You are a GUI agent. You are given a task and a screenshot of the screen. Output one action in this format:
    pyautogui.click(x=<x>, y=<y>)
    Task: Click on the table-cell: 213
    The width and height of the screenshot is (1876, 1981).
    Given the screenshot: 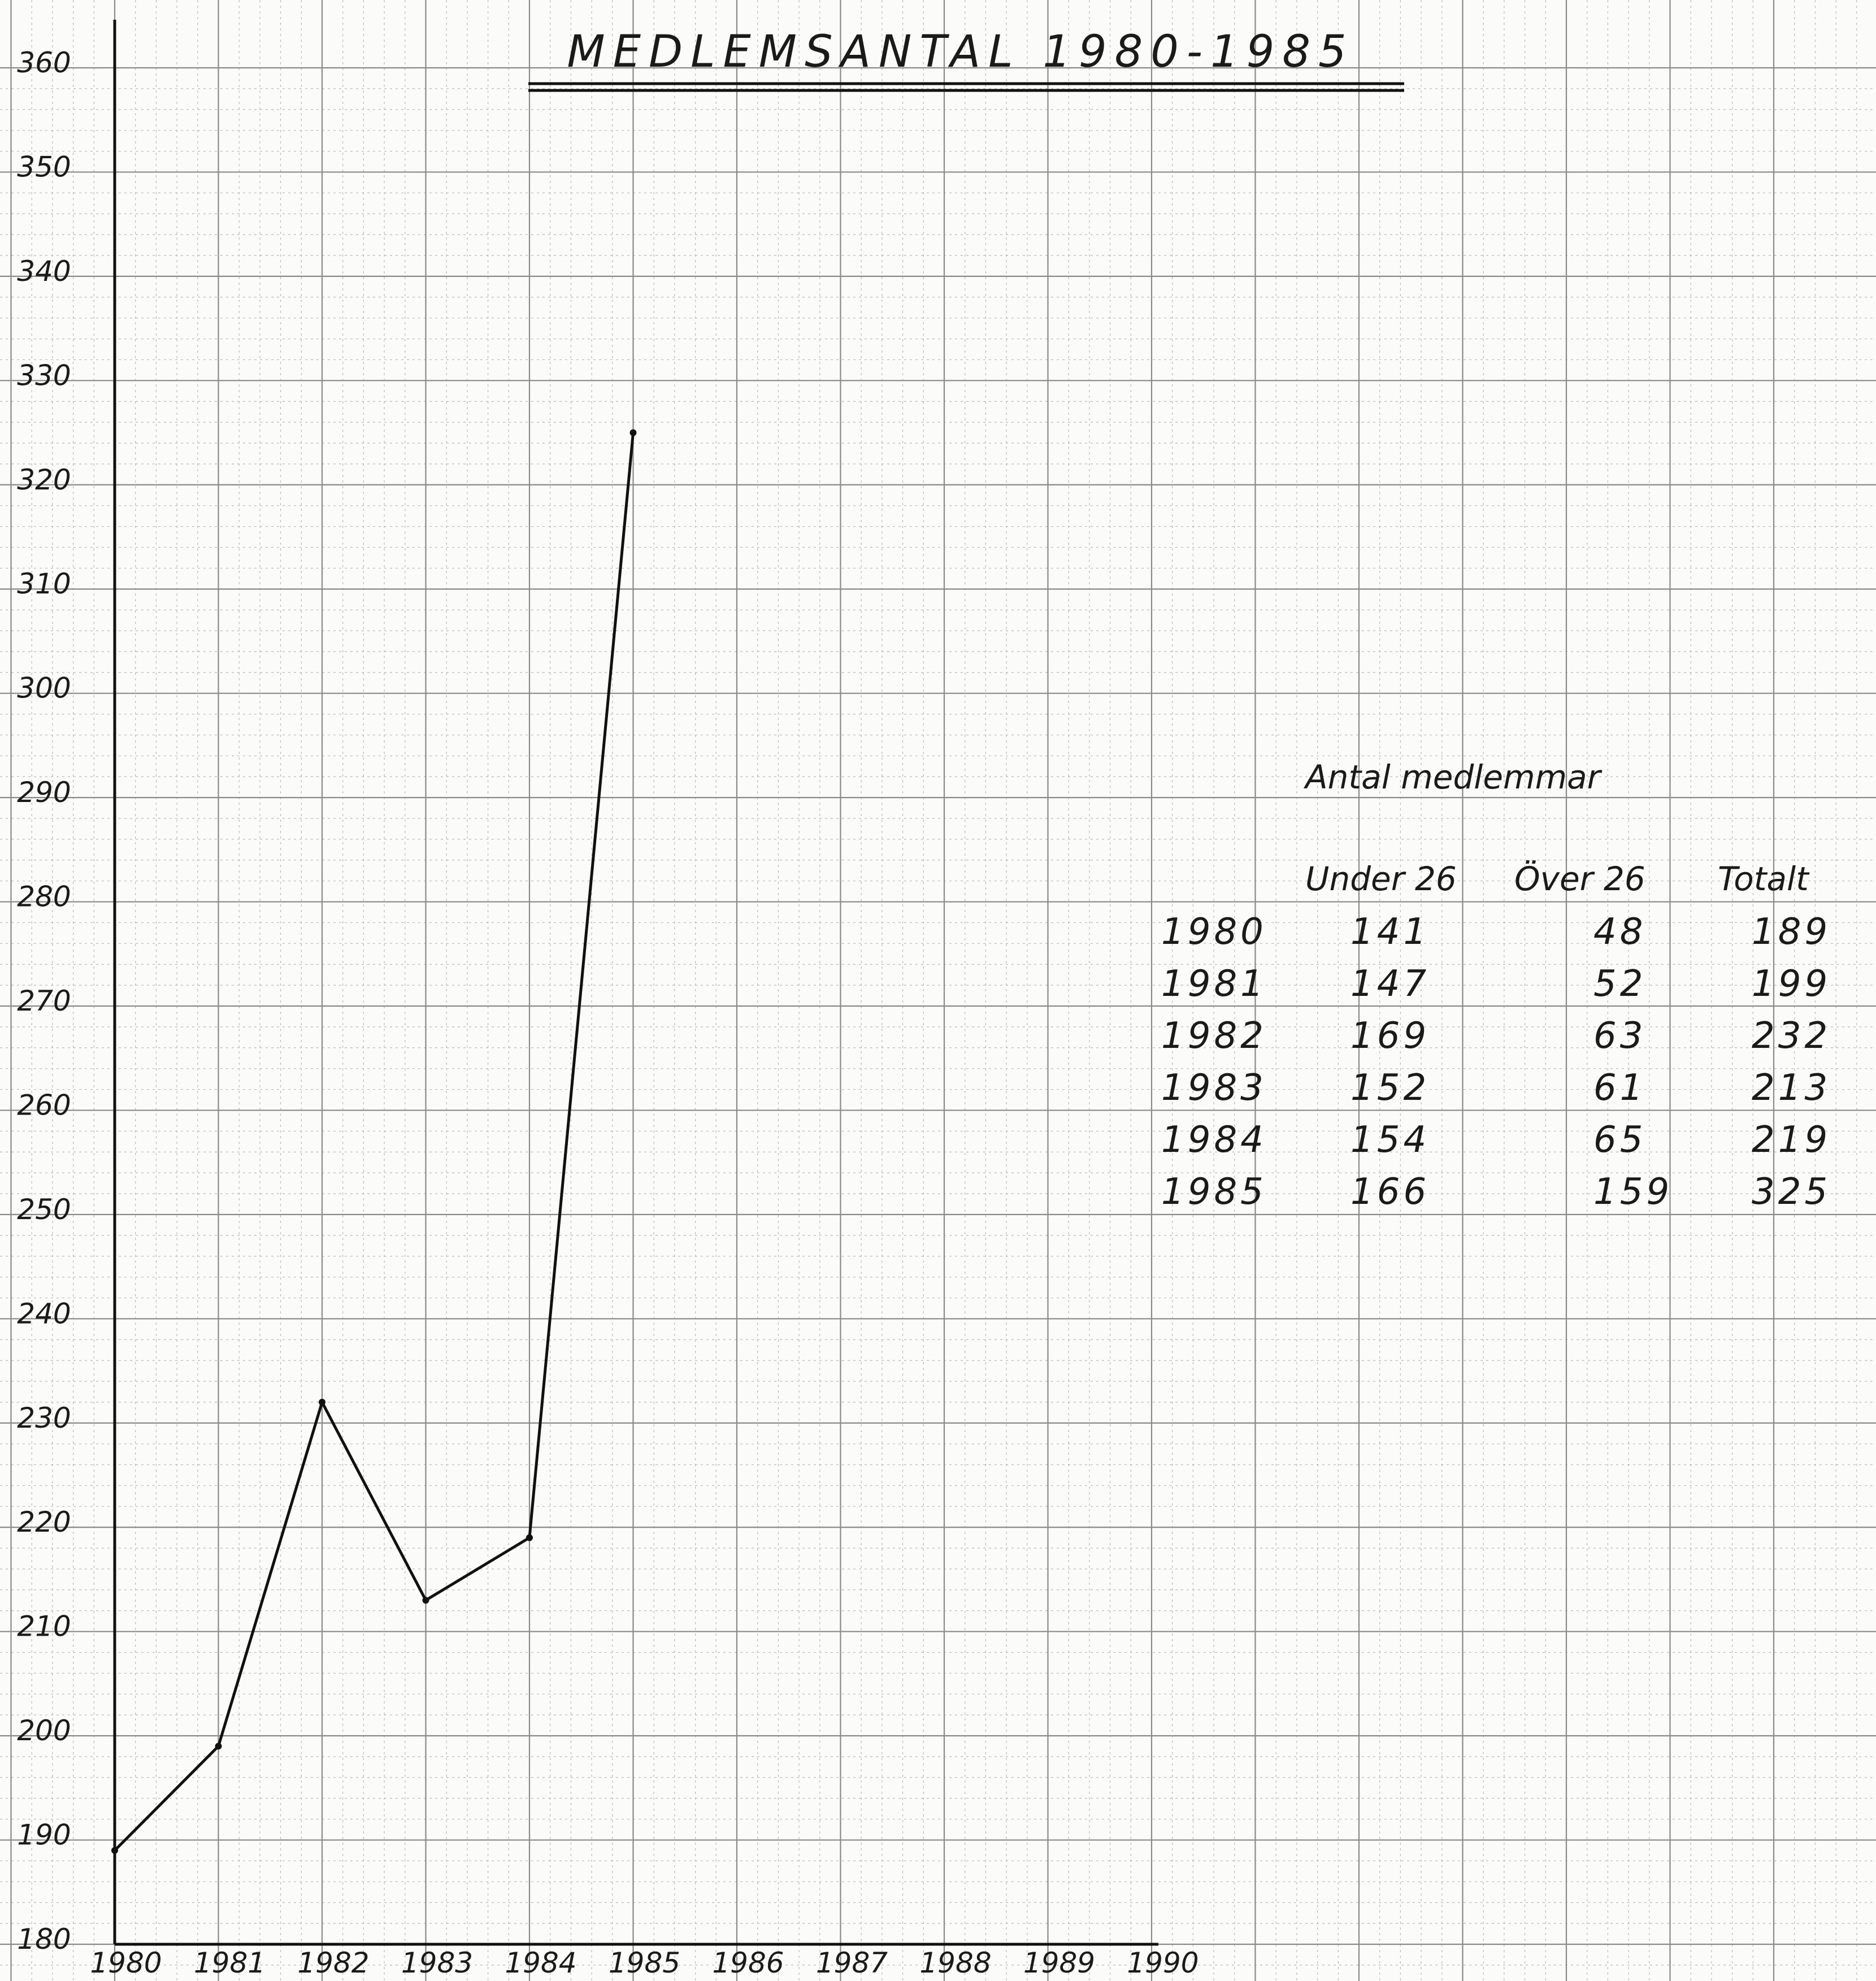 What is the action you would take?
    pyautogui.click(x=1791, y=1088)
    